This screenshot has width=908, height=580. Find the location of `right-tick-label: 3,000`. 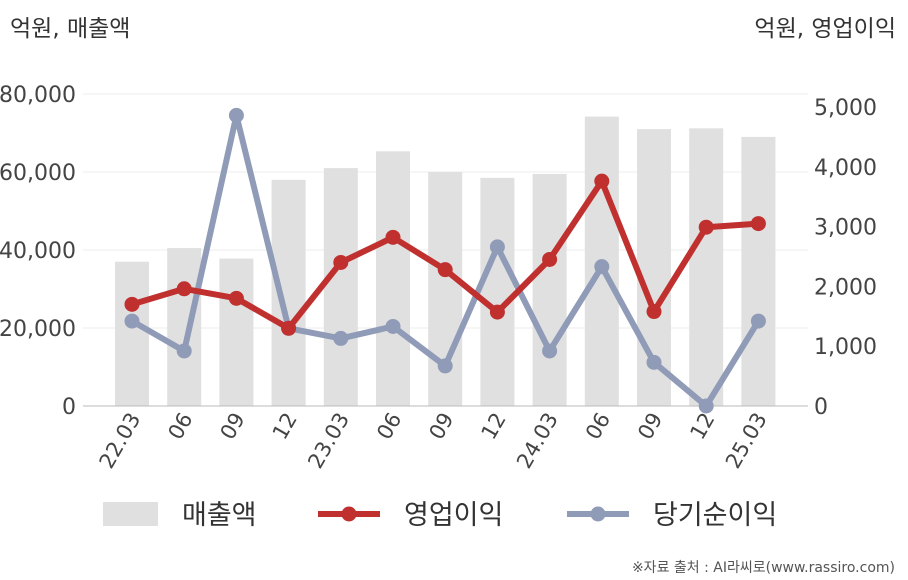

right-tick-label: 3,000 is located at coordinates (845, 228).